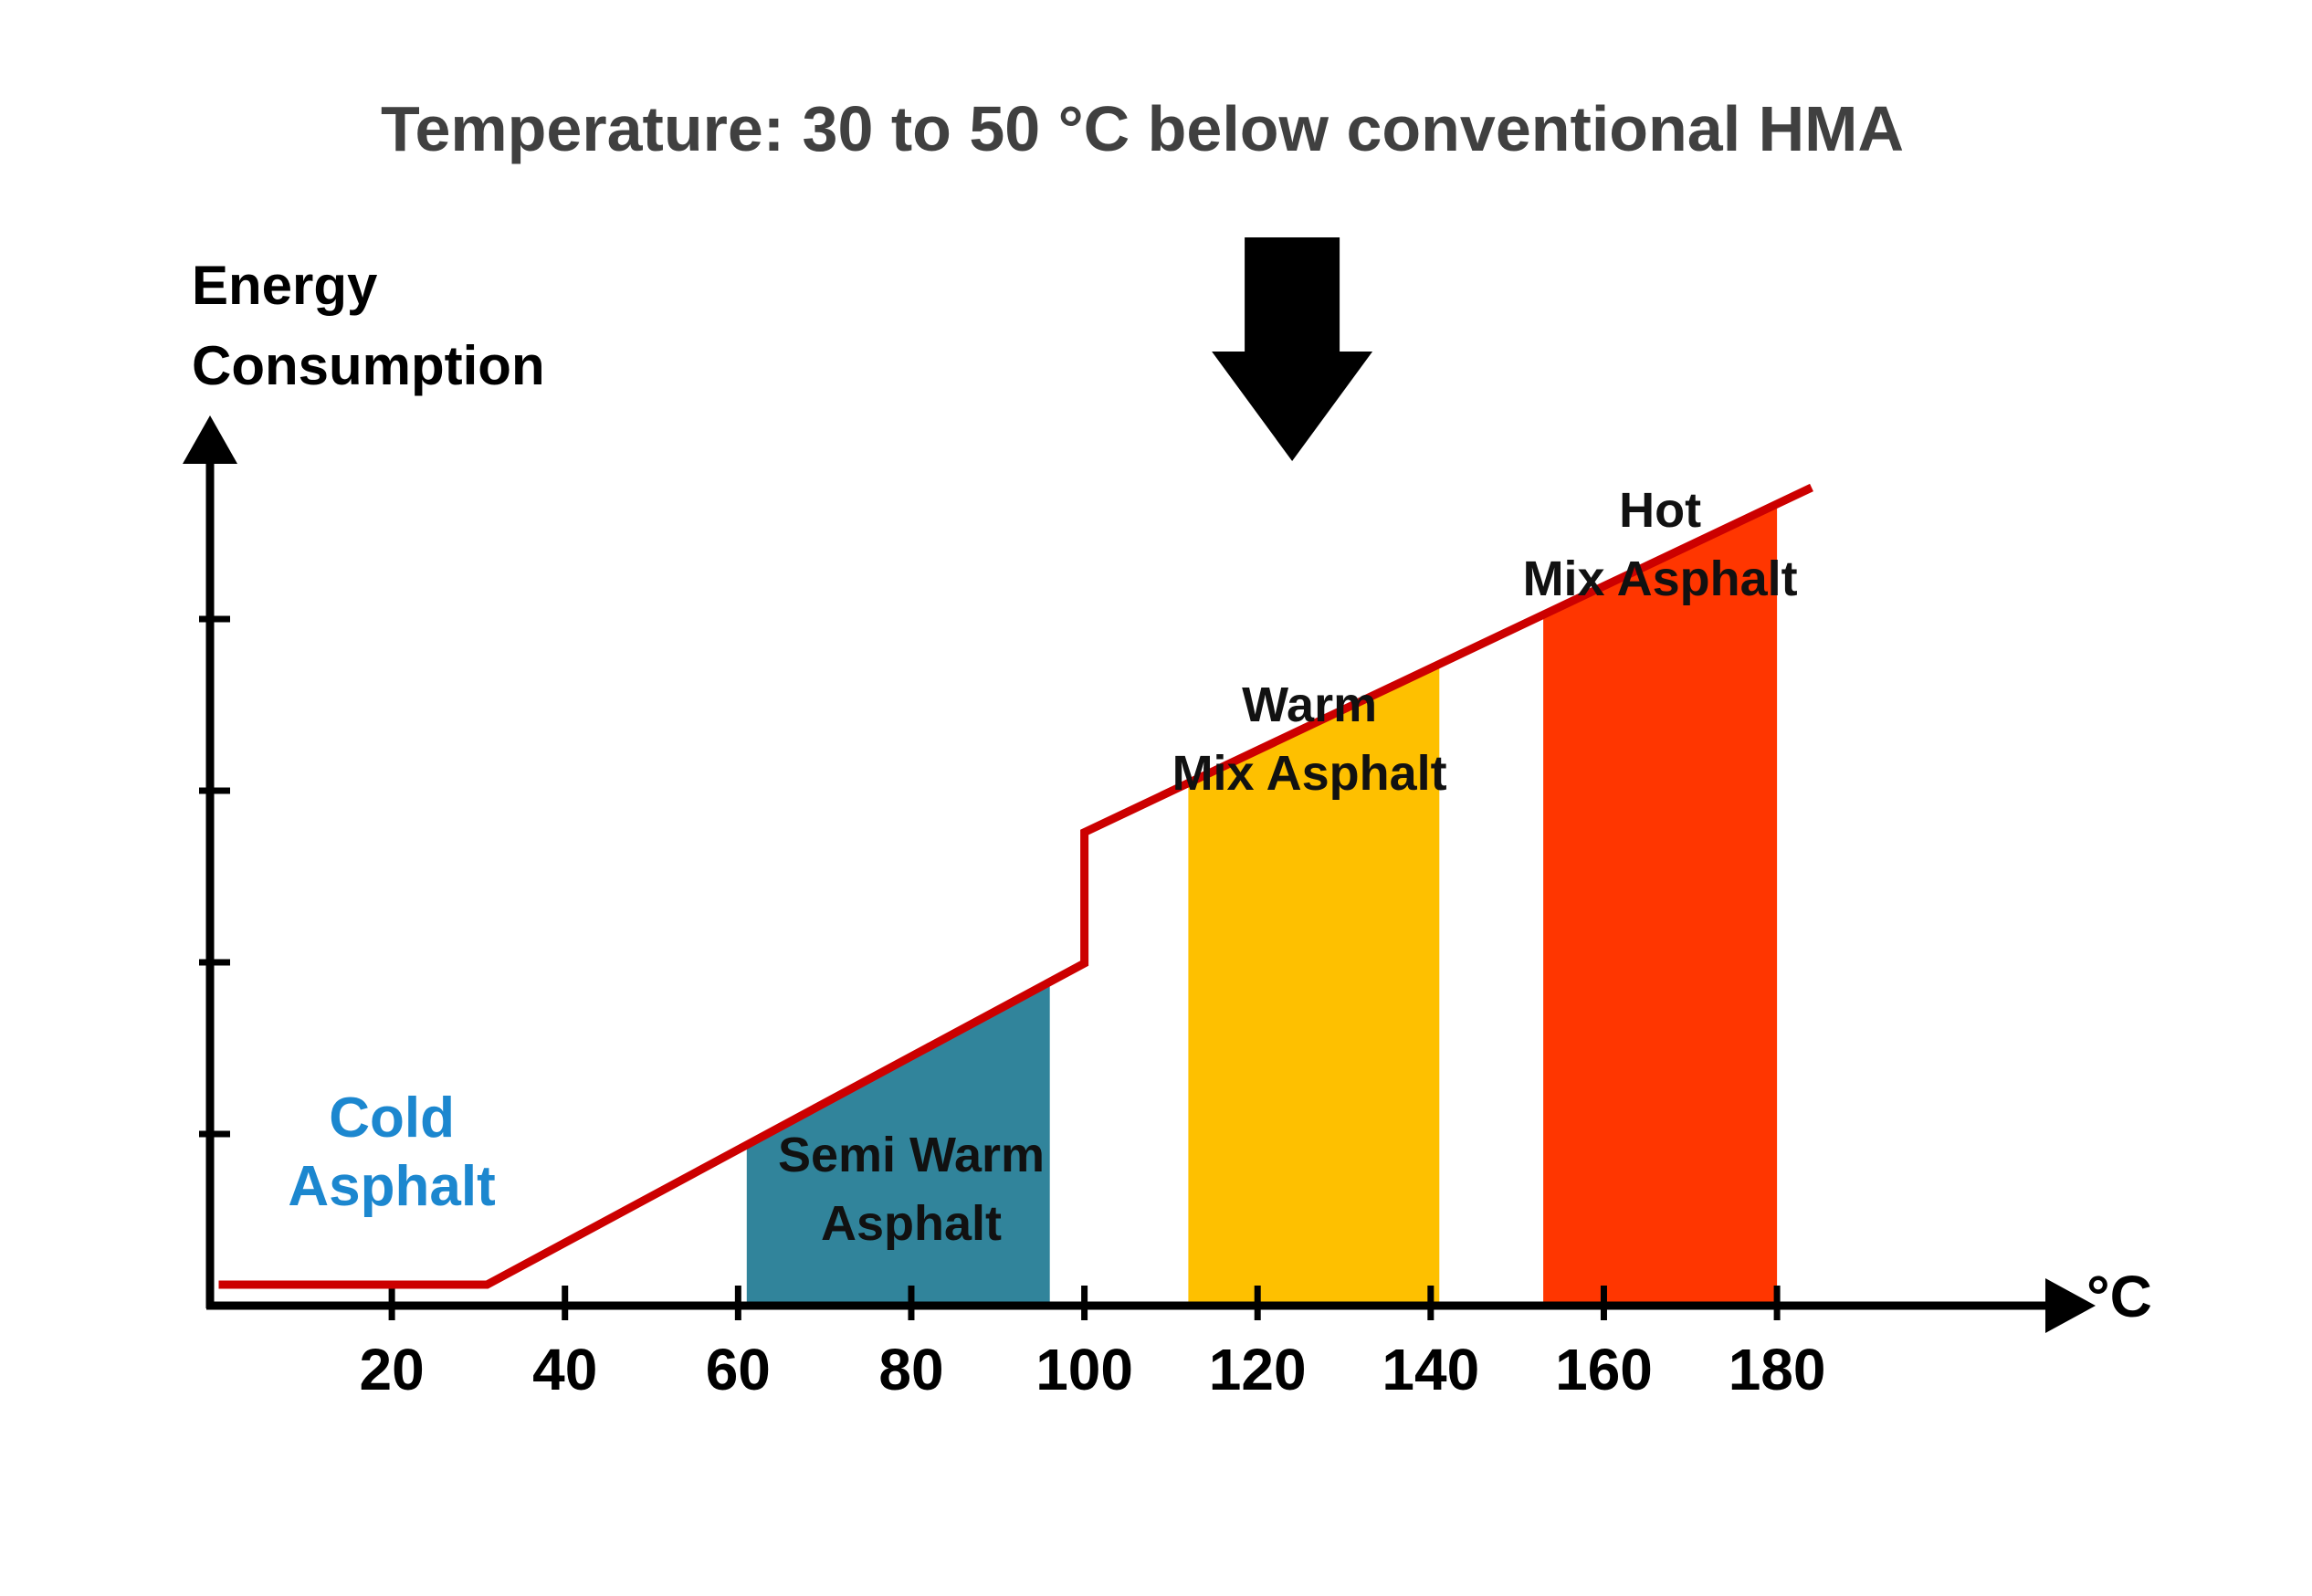 The width and height of the screenshot is (2312, 1596). What do you see at coordinates (738, 1369) in the screenshot?
I see `x-tick-label-2: 60` at bounding box center [738, 1369].